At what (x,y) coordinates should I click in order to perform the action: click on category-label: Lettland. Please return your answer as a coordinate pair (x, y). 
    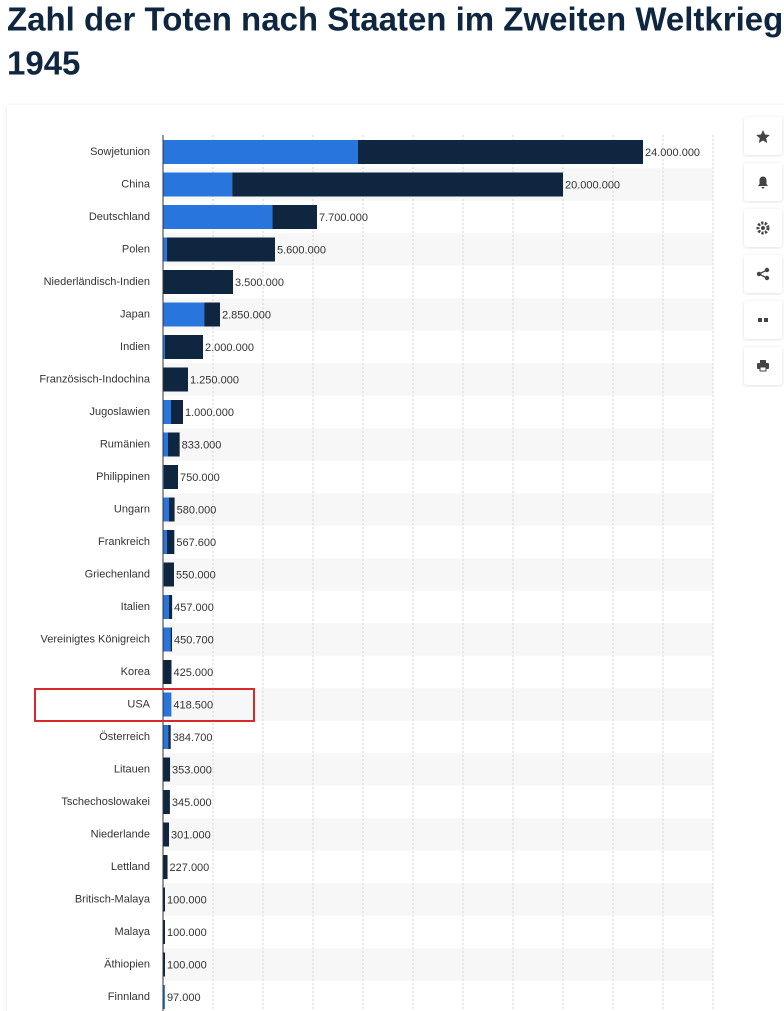
    Looking at the image, I should click on (130, 867).